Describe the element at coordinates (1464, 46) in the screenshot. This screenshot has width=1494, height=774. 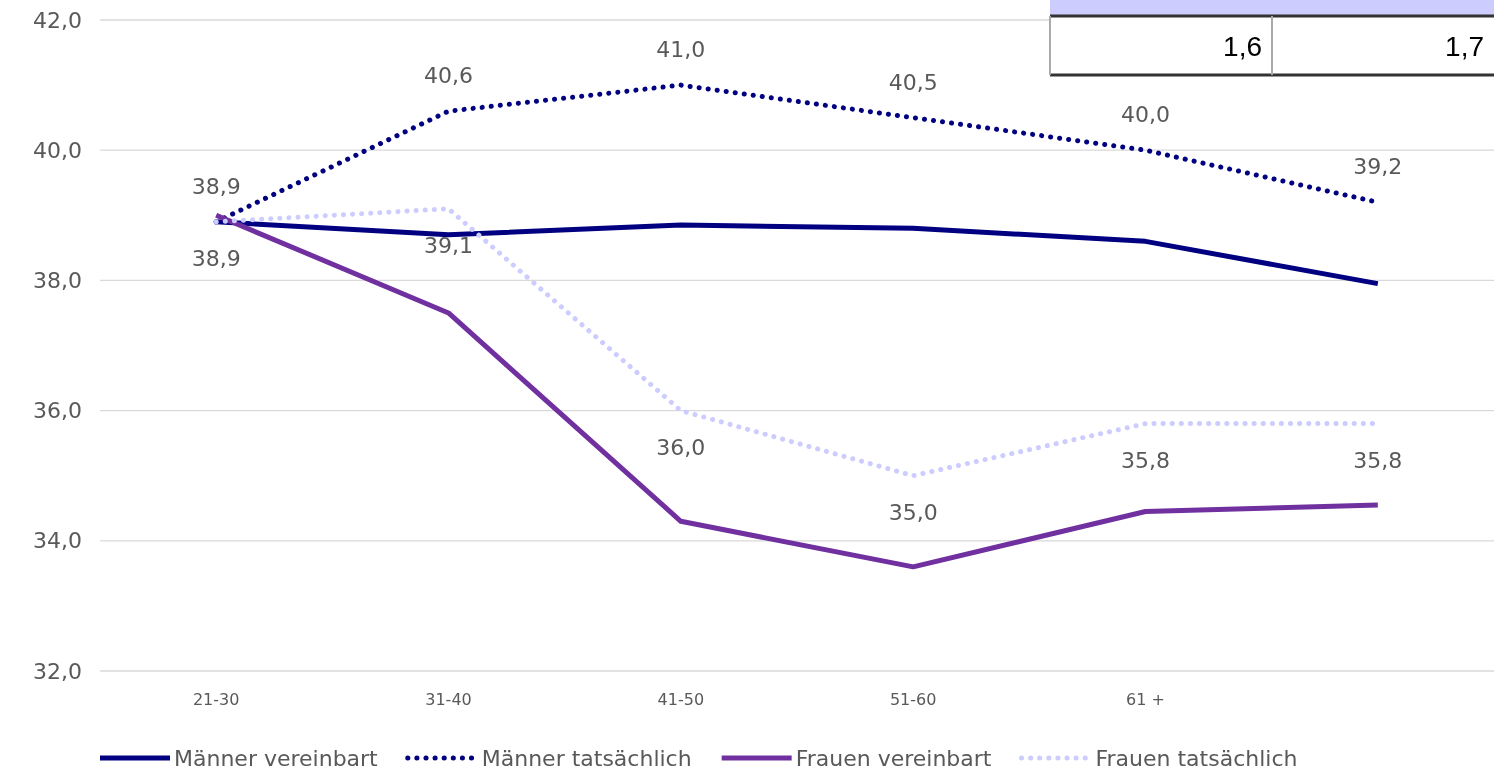
I see `annotation: 1,7` at that location.